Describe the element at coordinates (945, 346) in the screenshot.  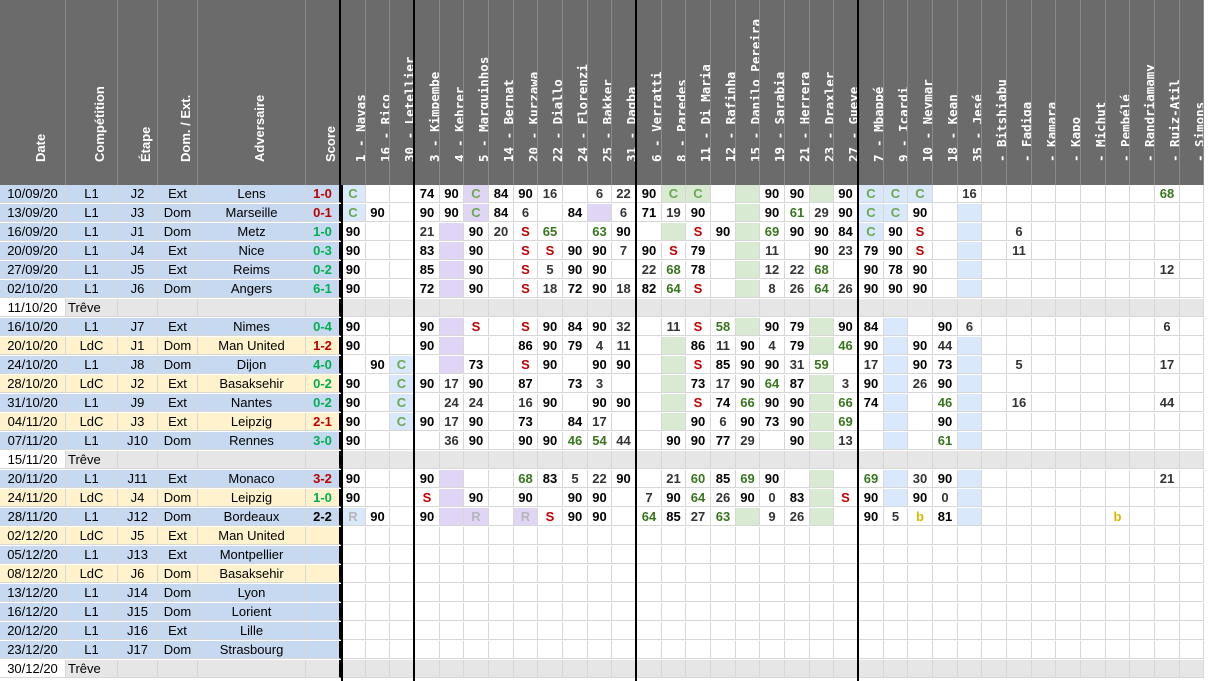
I see `player-stat-cell: 44` at that location.